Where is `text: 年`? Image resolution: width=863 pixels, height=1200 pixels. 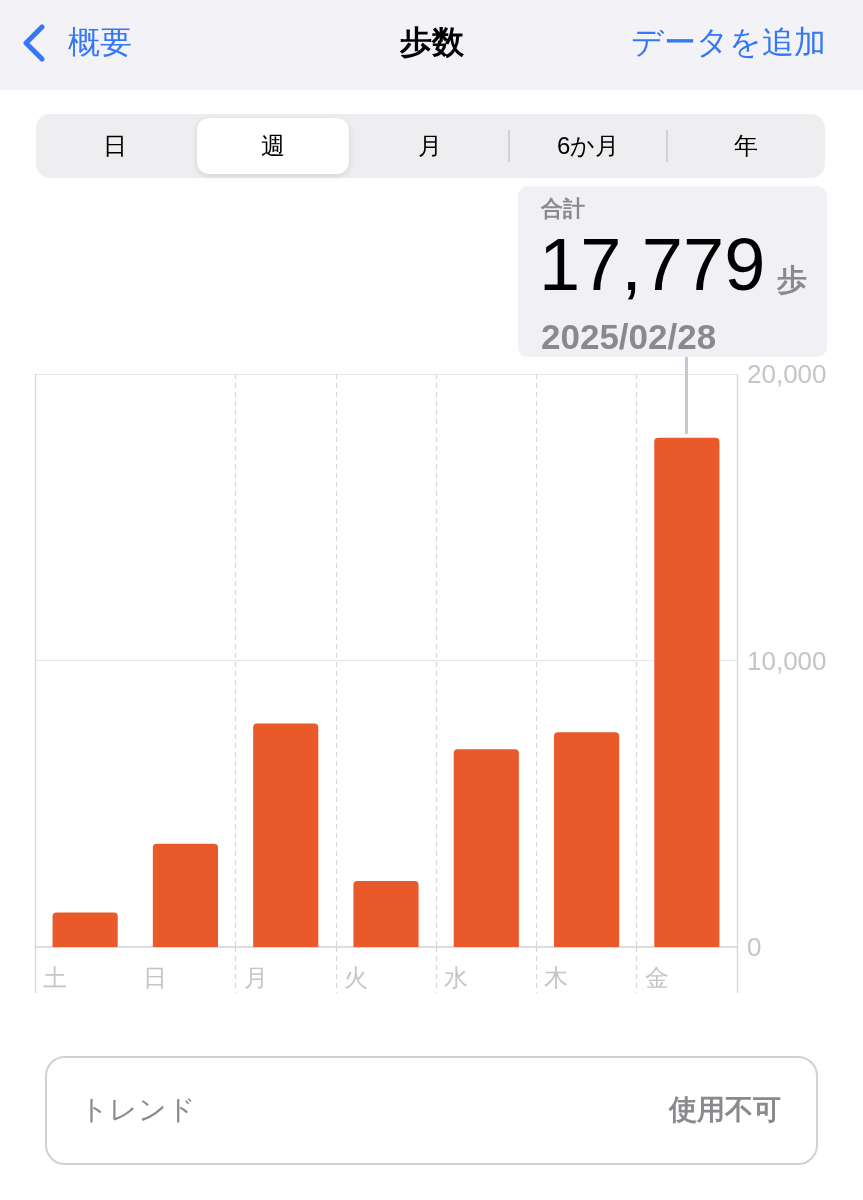
text: 年 is located at coordinates (746, 145).